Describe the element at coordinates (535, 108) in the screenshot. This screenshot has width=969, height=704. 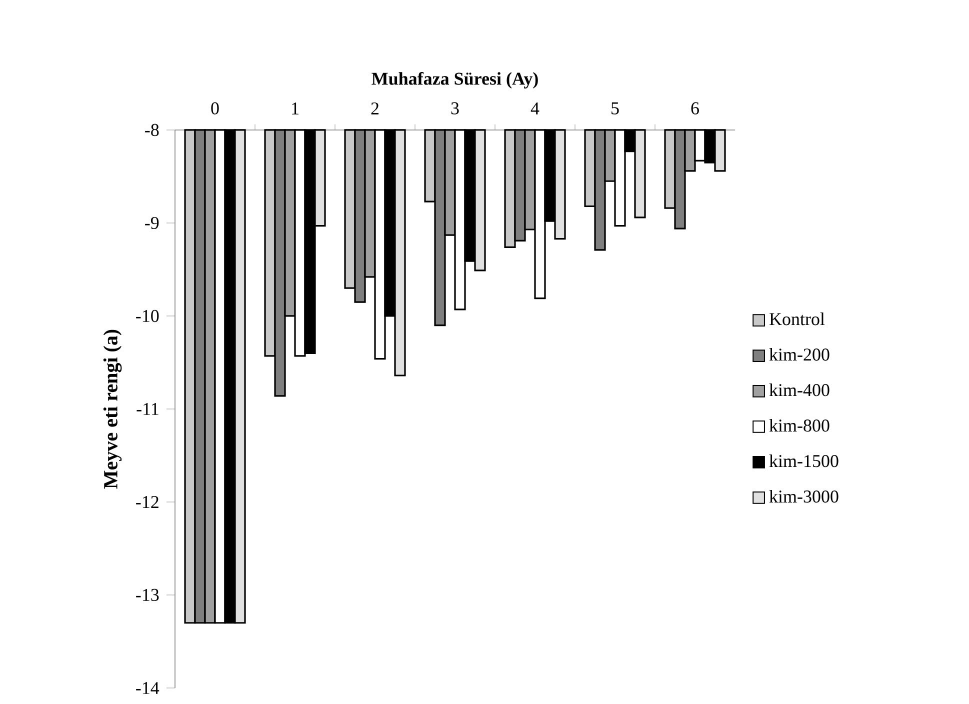
I see `x-tick-label: 4` at that location.